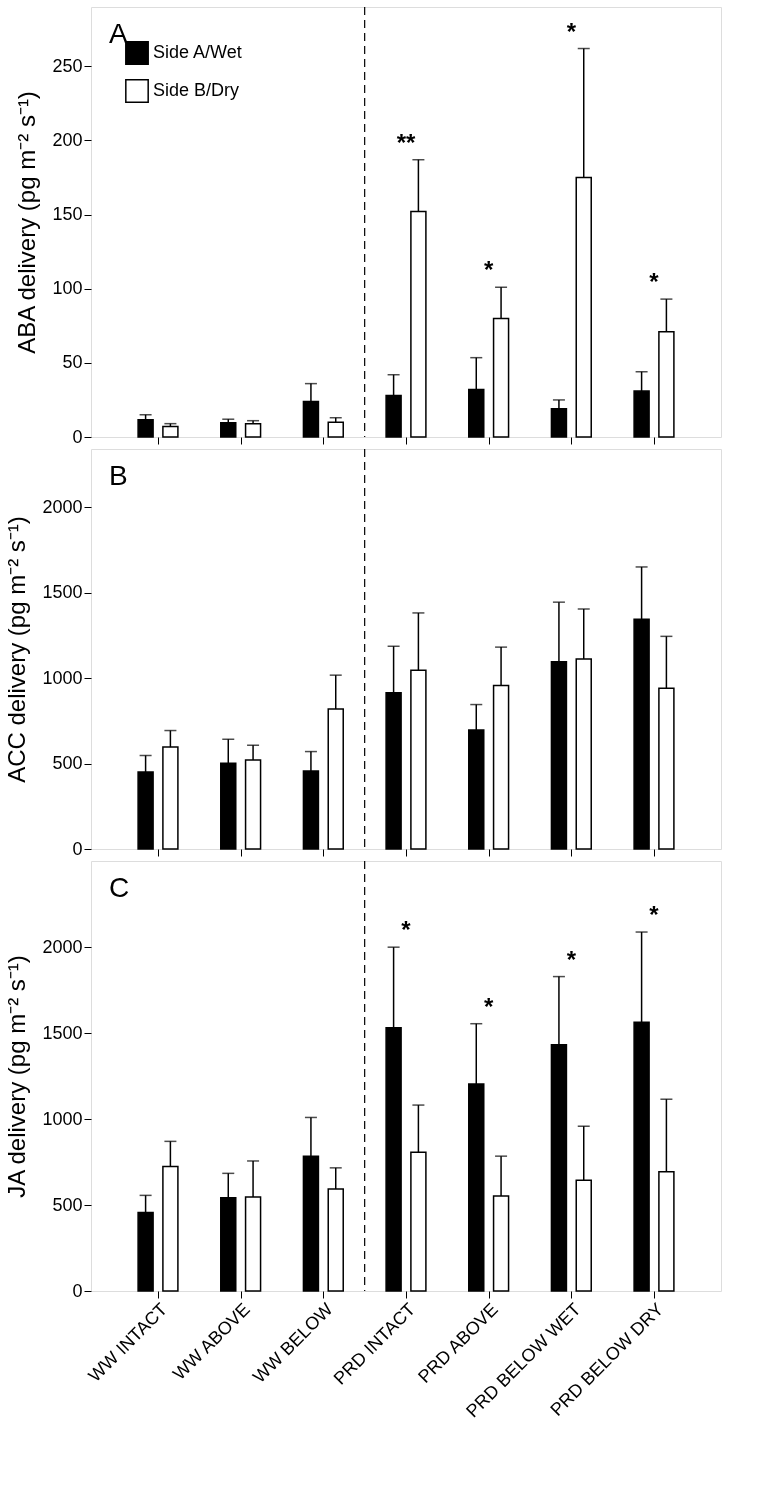 This screenshot has width=771, height=1496. What do you see at coordinates (17, 1076) in the screenshot?
I see `y-axis-title: JA delivery (pg m⁻² s⁻¹)` at bounding box center [17, 1076].